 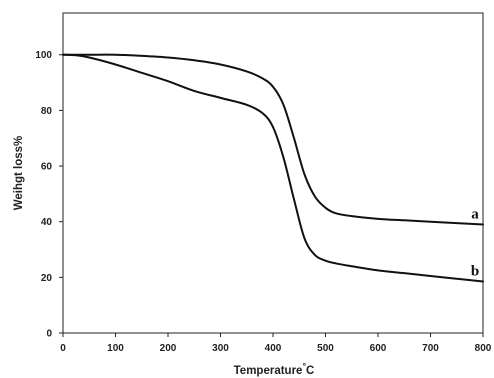 What do you see at coordinates (268, 371) in the screenshot?
I see `x-axis-title-text: Temperature` at bounding box center [268, 371].